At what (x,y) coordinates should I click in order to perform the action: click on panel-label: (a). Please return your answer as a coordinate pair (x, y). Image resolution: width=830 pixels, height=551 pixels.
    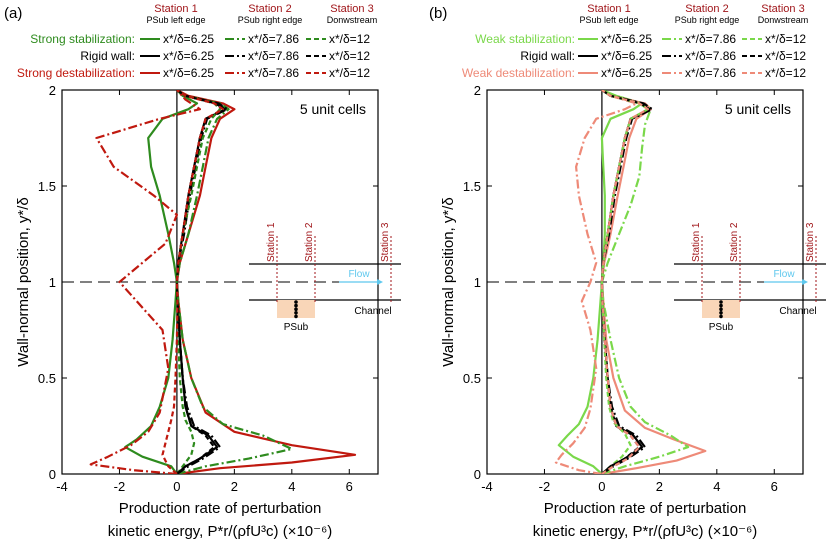
    Looking at the image, I should click on (13, 13).